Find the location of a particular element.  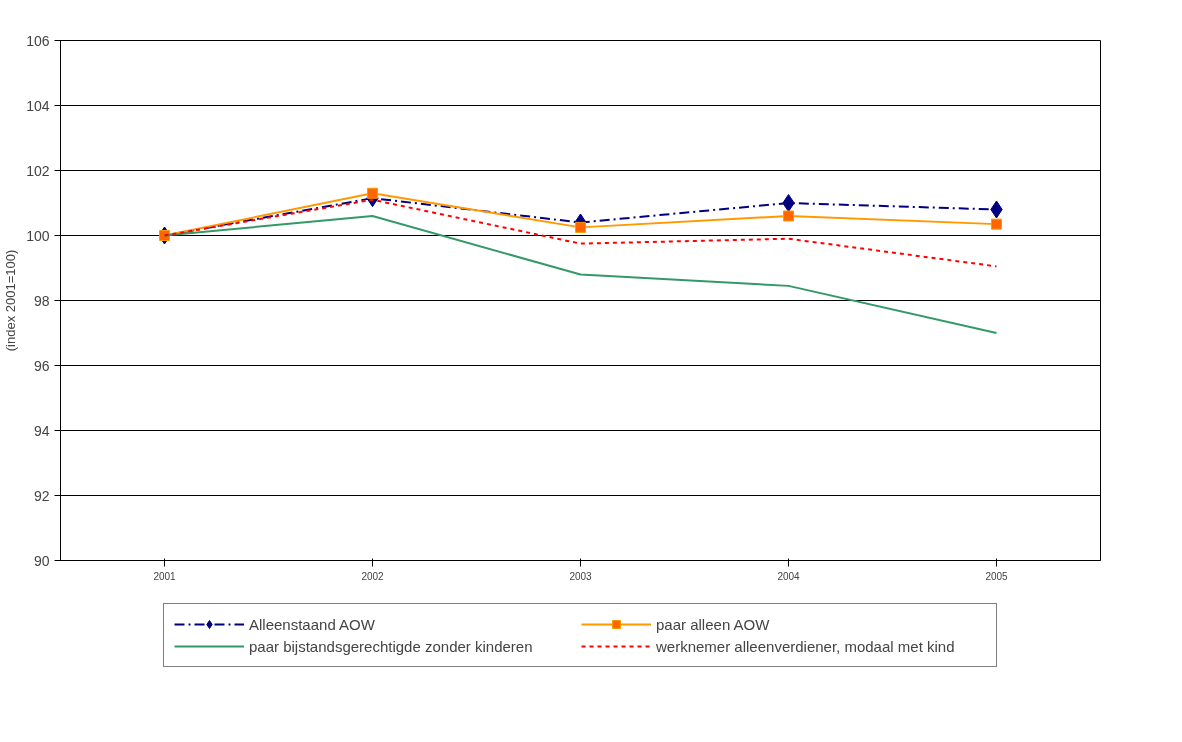

y-tick-label: 100 is located at coordinates (38, 235).